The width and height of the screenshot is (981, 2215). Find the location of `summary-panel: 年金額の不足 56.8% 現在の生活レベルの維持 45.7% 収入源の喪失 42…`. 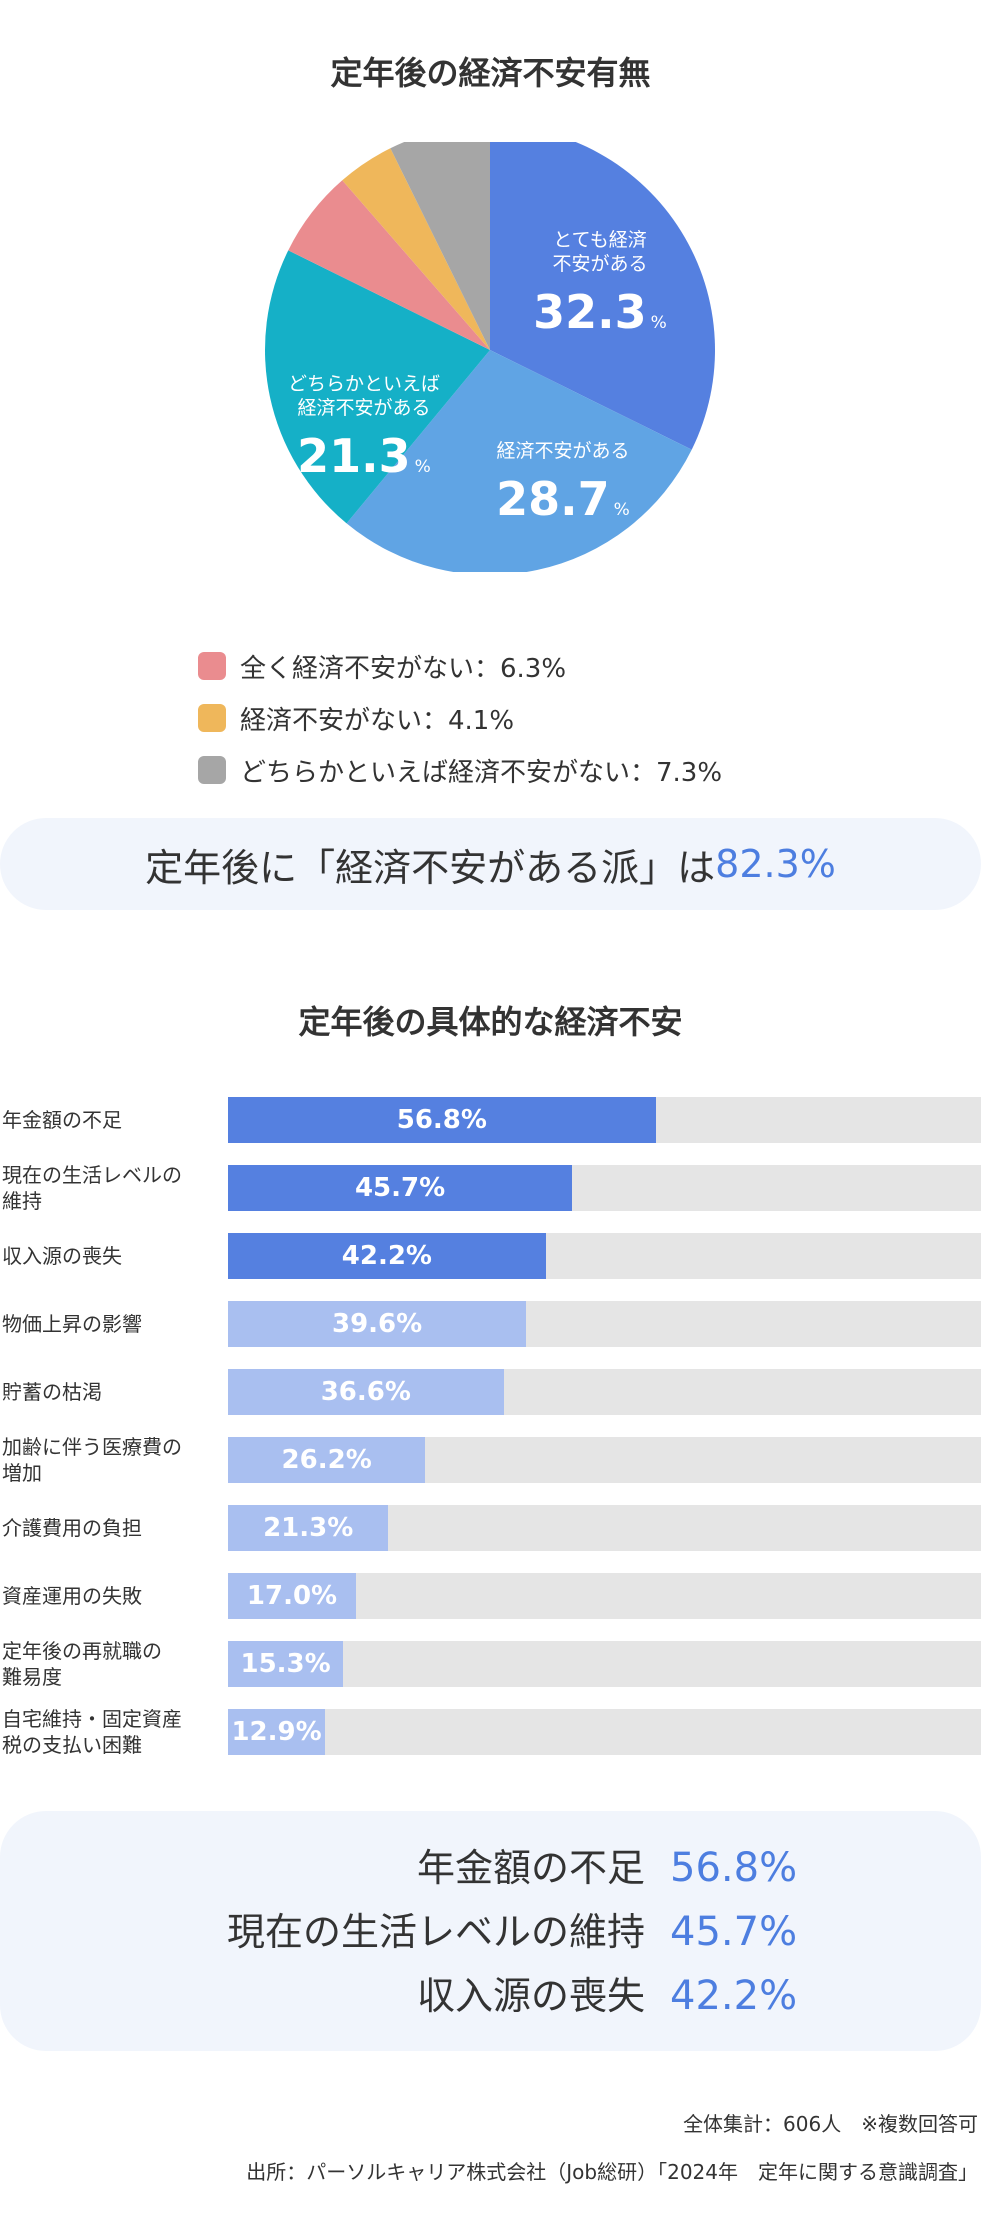

summary-panel: 年金額の不足 56.8% 現在の生活レベルの維持 45.7% 収入源の喪失 42… is located at coordinates (490, 1931).